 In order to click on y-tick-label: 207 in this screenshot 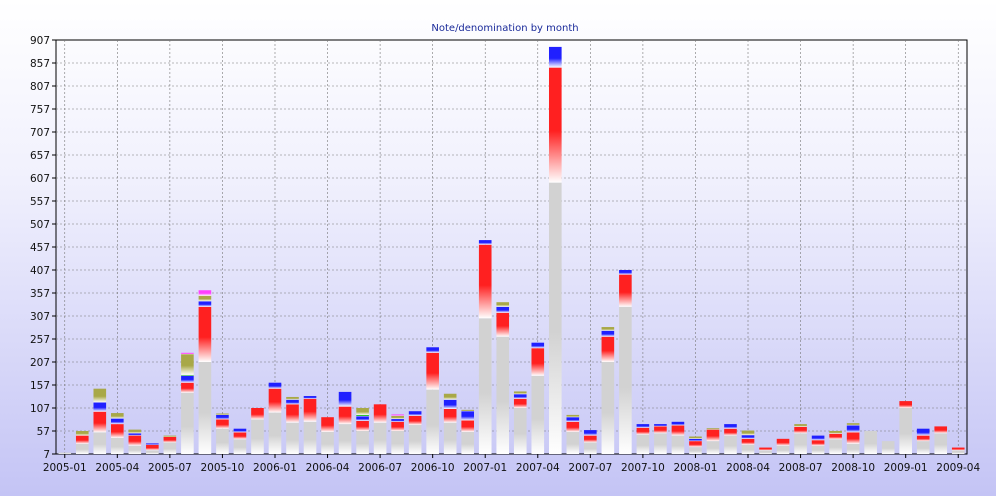, I will do `click(40, 363)`.